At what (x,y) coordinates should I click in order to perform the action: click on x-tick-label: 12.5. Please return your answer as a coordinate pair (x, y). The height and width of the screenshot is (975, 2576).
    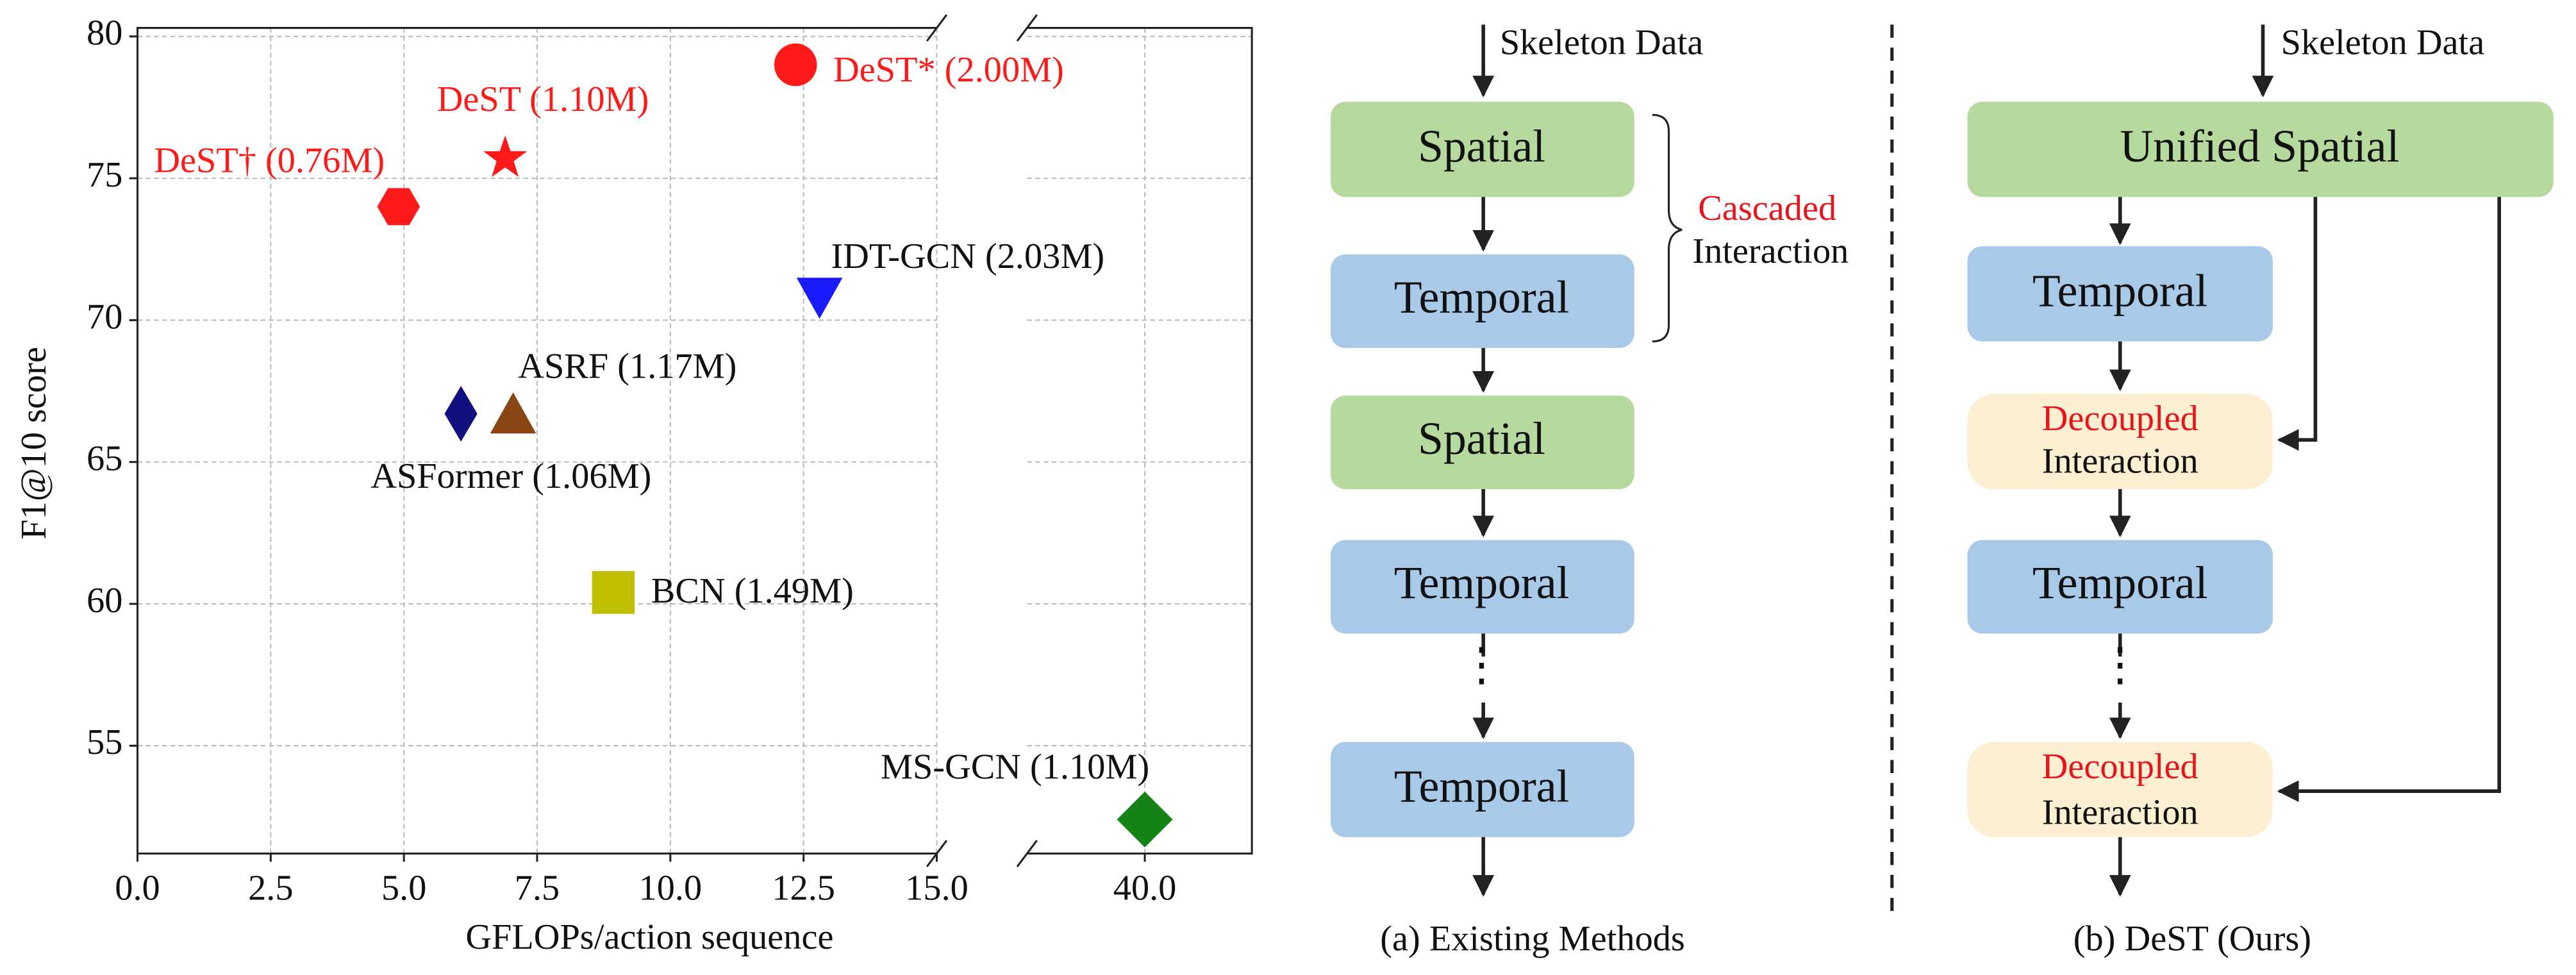
    Looking at the image, I should click on (803, 888).